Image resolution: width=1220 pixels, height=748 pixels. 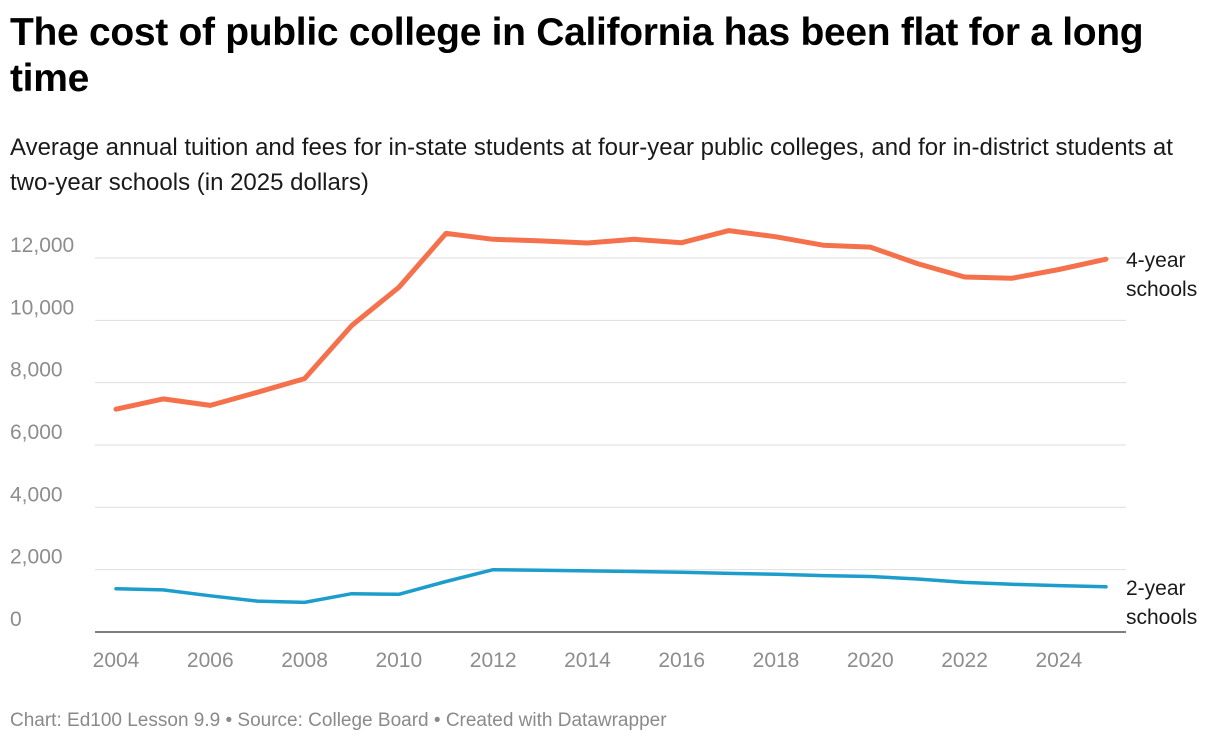 I want to click on x-tick-label: 2018, so click(x=776, y=660).